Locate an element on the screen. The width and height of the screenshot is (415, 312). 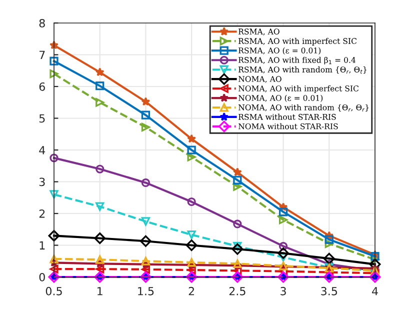
x-tick-label: 1.5 is located at coordinates (146, 291).